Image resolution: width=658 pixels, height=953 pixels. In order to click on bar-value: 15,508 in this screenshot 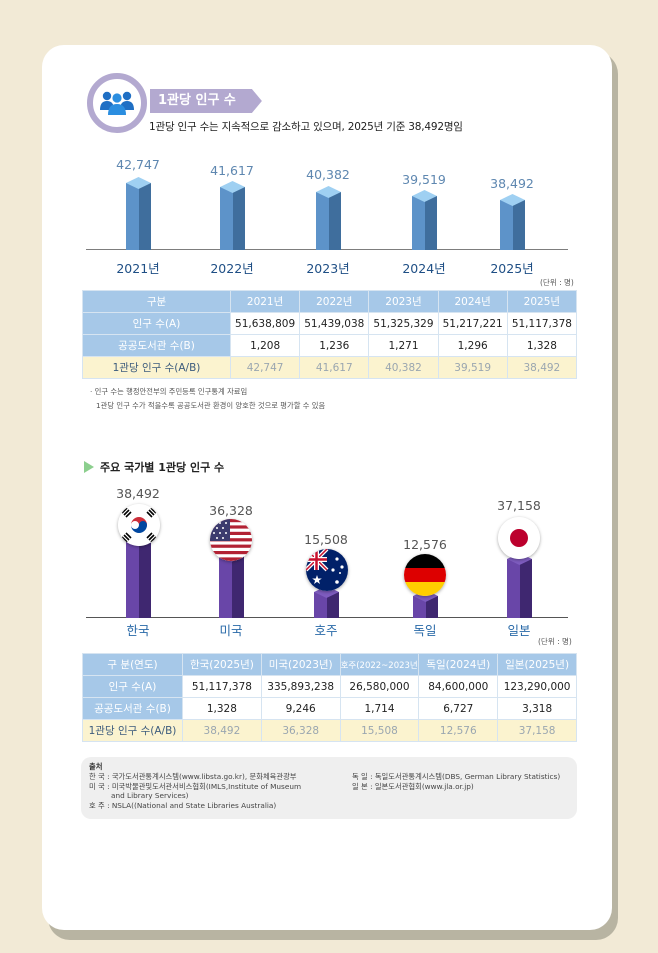, I will do `click(326, 539)`.